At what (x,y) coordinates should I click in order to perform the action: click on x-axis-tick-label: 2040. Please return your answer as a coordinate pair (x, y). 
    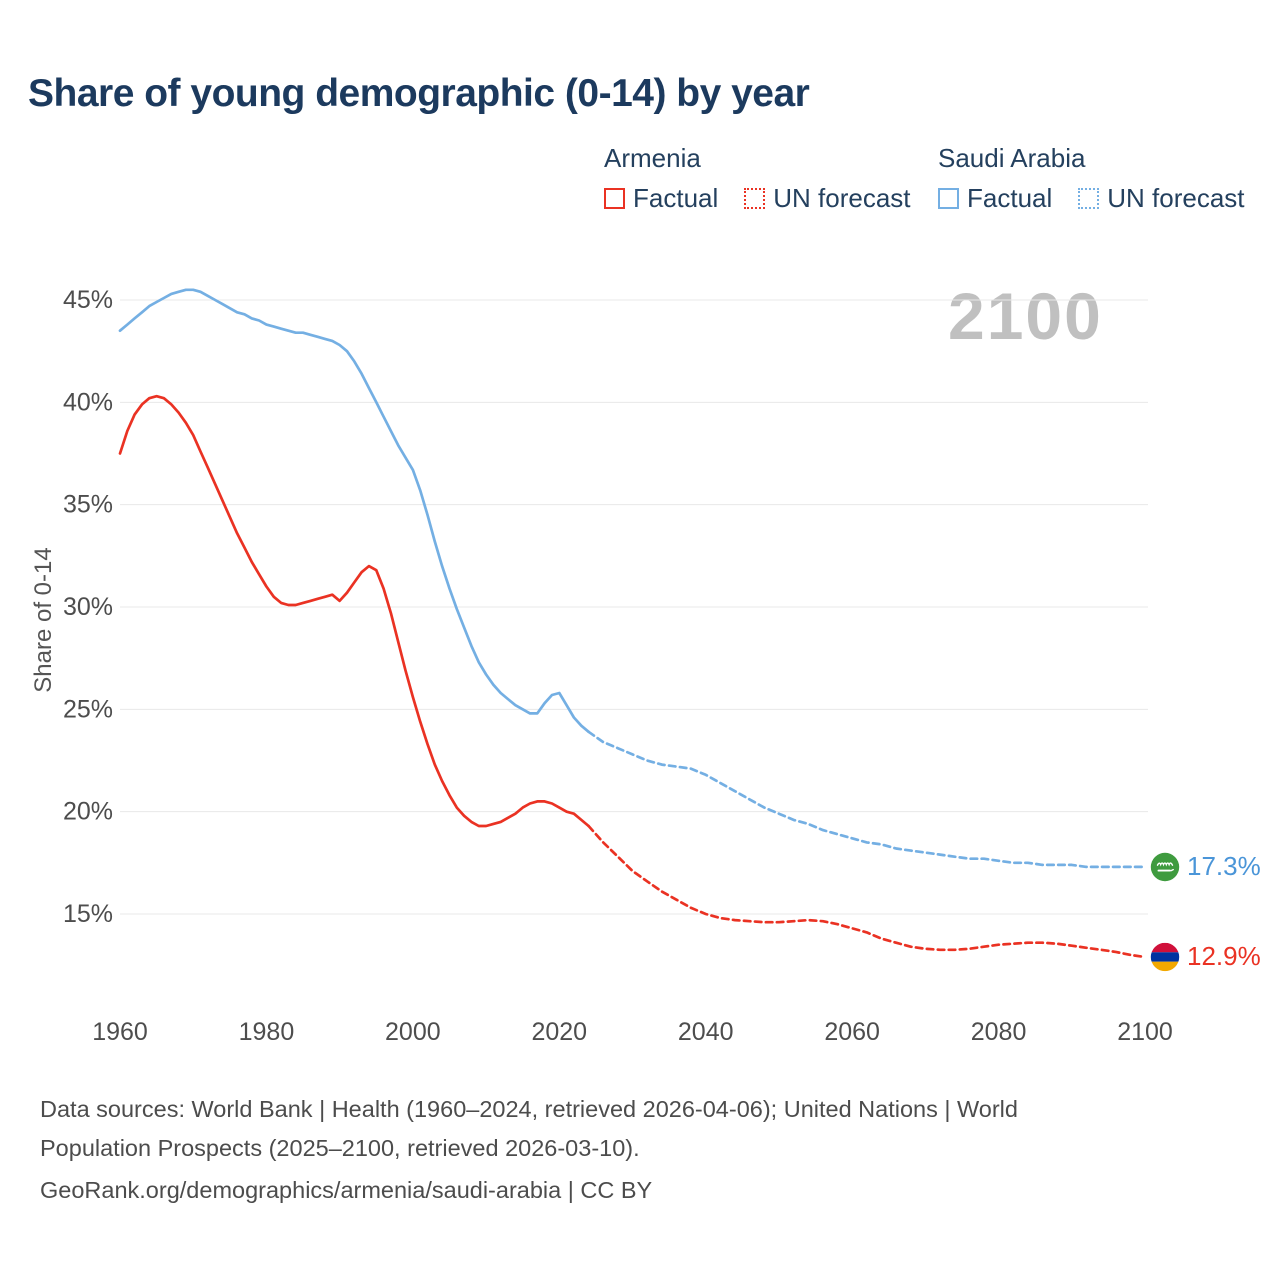
    Looking at the image, I should click on (706, 1032).